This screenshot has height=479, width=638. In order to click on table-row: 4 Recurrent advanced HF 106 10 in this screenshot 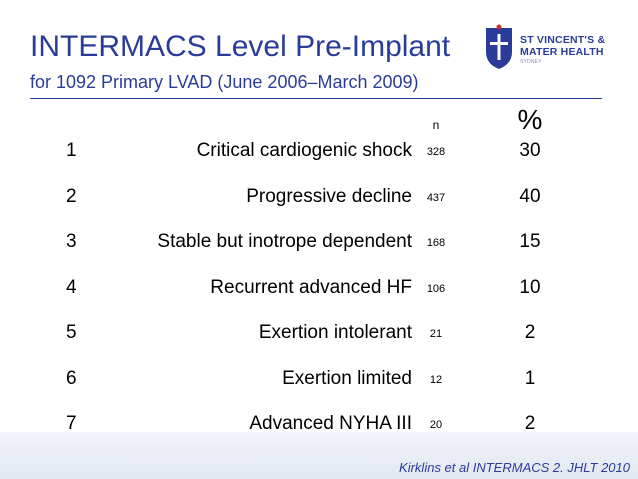, I will do `click(319, 290)`.